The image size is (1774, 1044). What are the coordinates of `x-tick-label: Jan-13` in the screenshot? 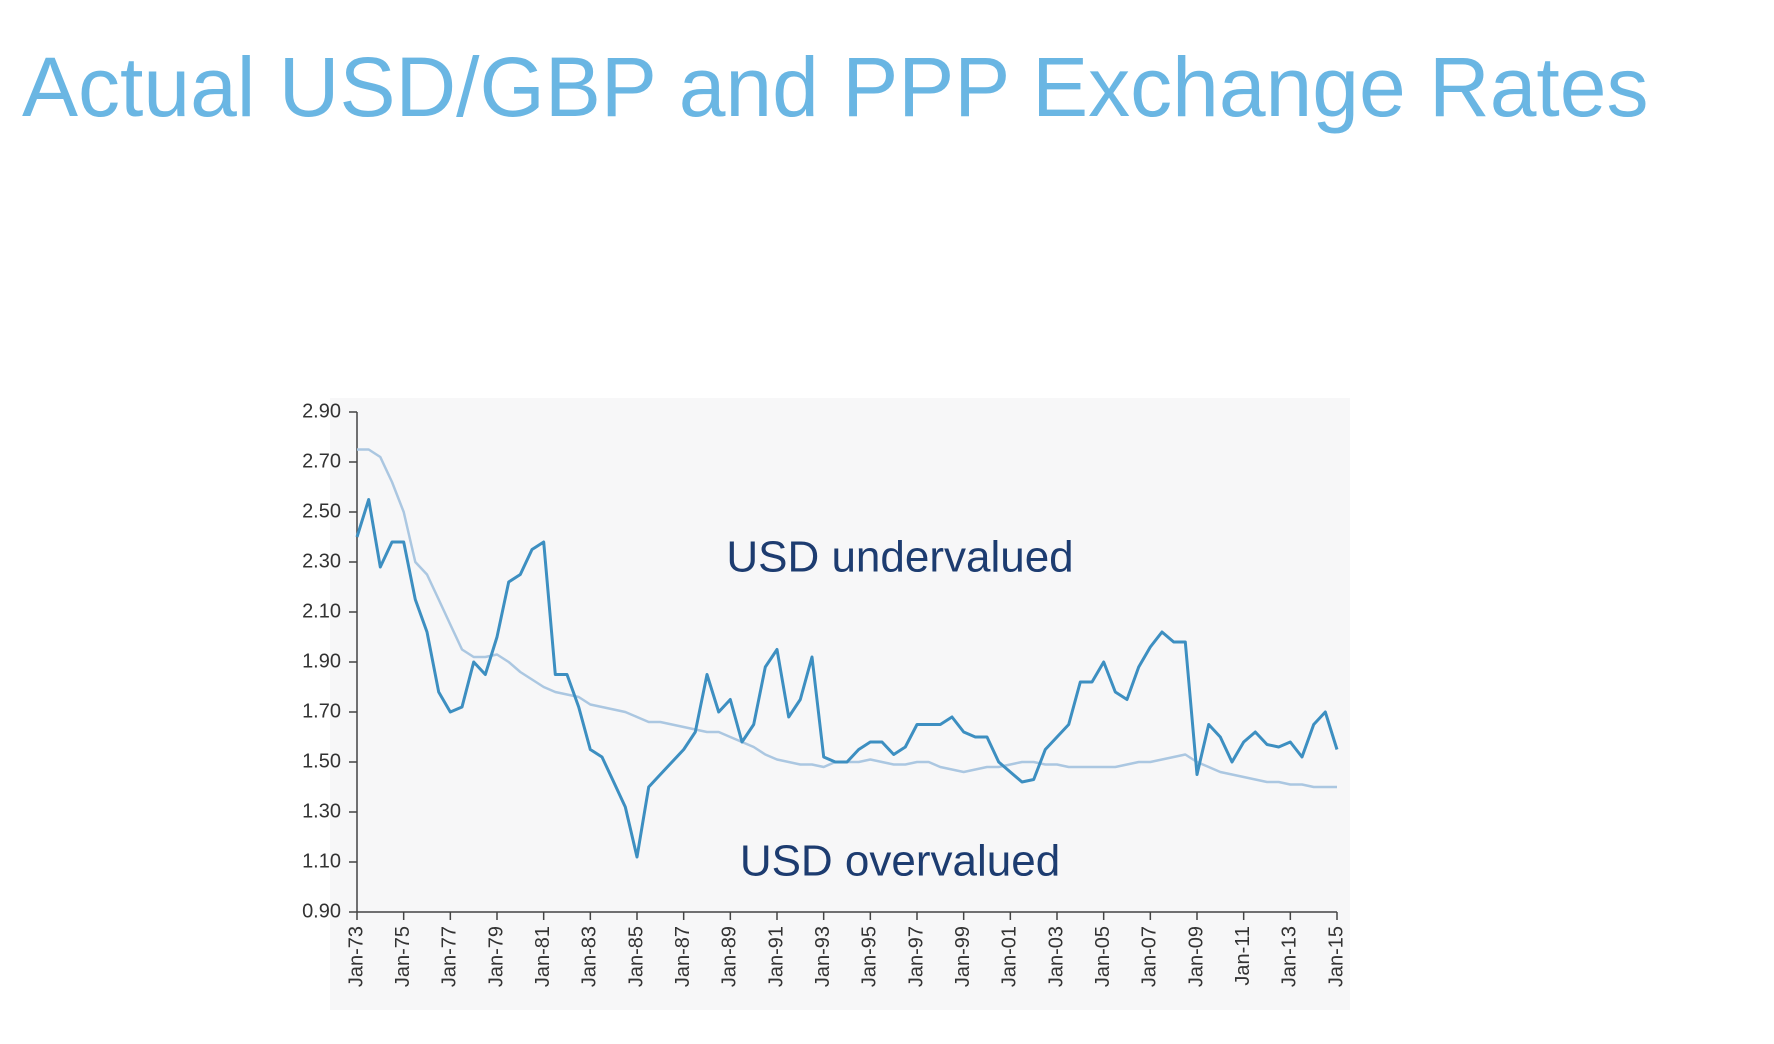 It's located at (1290, 956).